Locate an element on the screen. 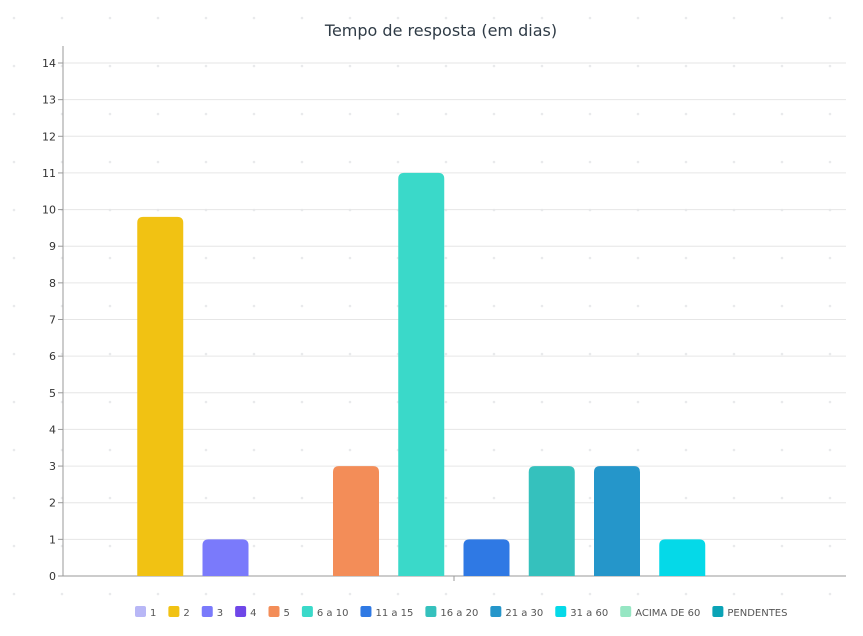  legend-item: 4 is located at coordinates (246, 612).